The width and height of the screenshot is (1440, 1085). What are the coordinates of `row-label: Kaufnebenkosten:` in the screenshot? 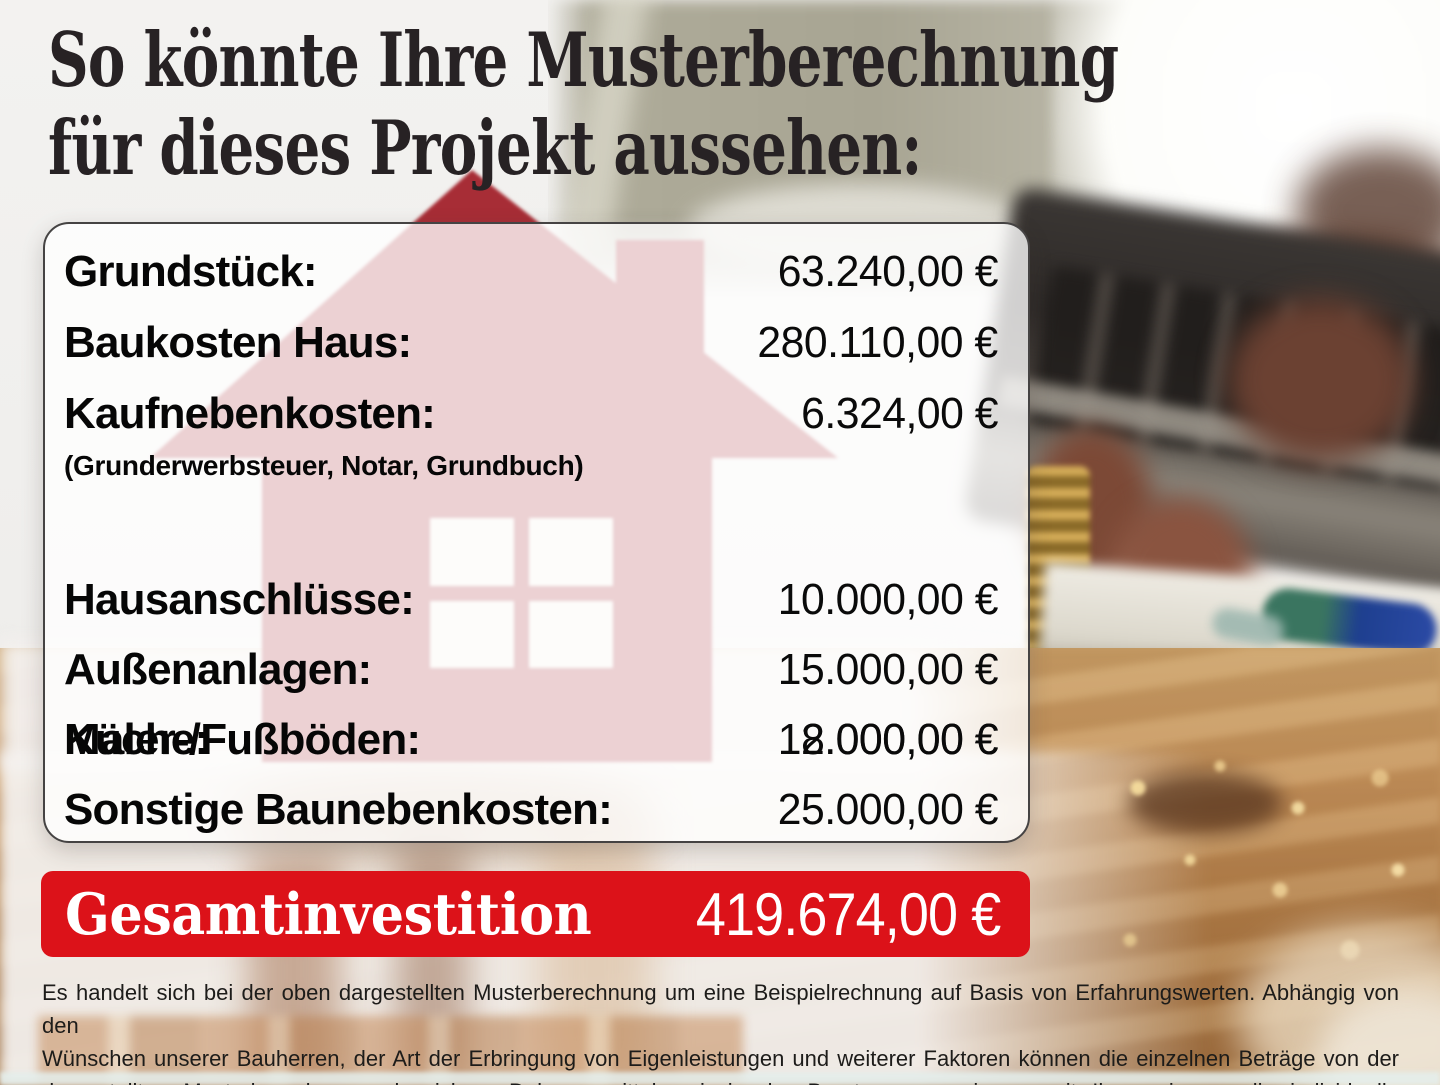 It's located at (250, 413).